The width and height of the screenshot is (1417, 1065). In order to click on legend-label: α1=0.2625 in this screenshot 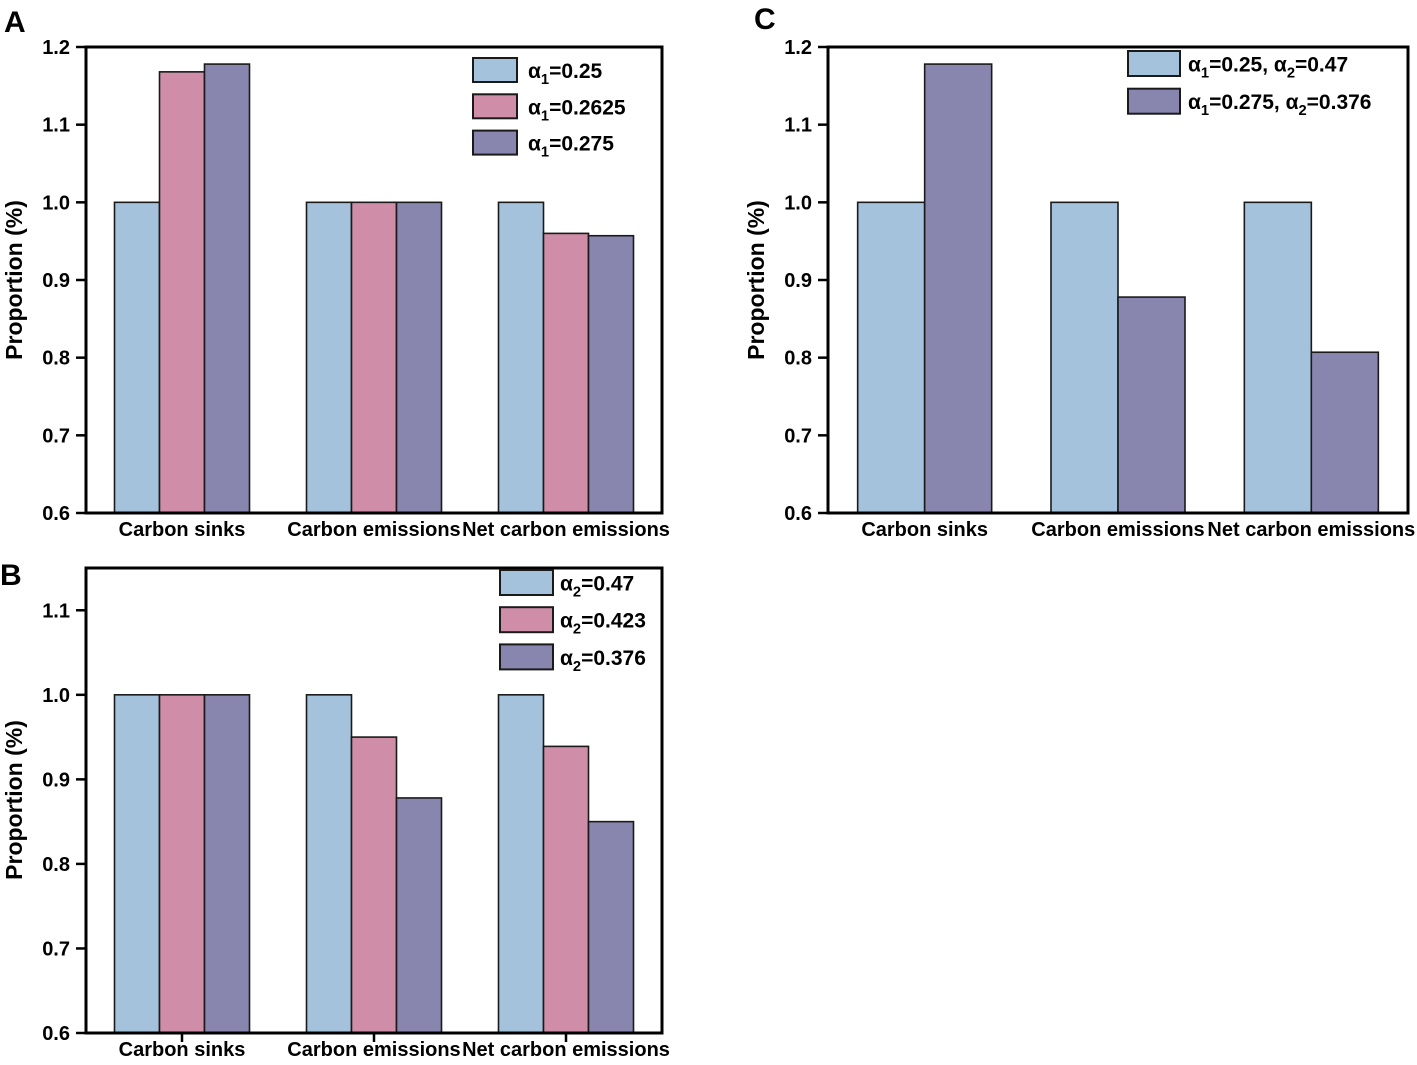, I will do `click(577, 110)`.